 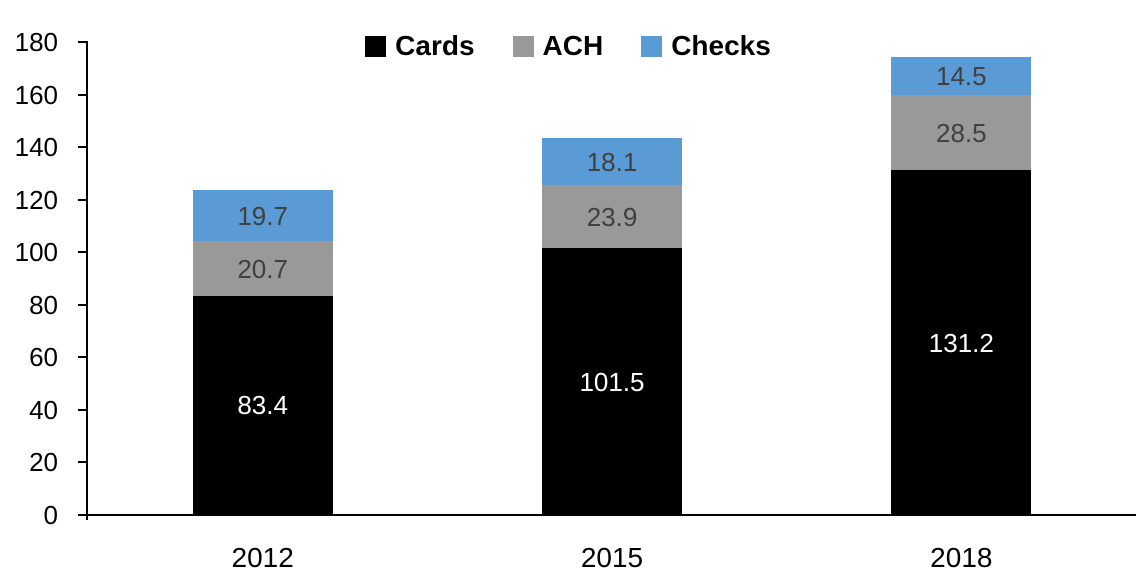 What do you see at coordinates (262, 557) in the screenshot?
I see `x-axis-category-label: 2012` at bounding box center [262, 557].